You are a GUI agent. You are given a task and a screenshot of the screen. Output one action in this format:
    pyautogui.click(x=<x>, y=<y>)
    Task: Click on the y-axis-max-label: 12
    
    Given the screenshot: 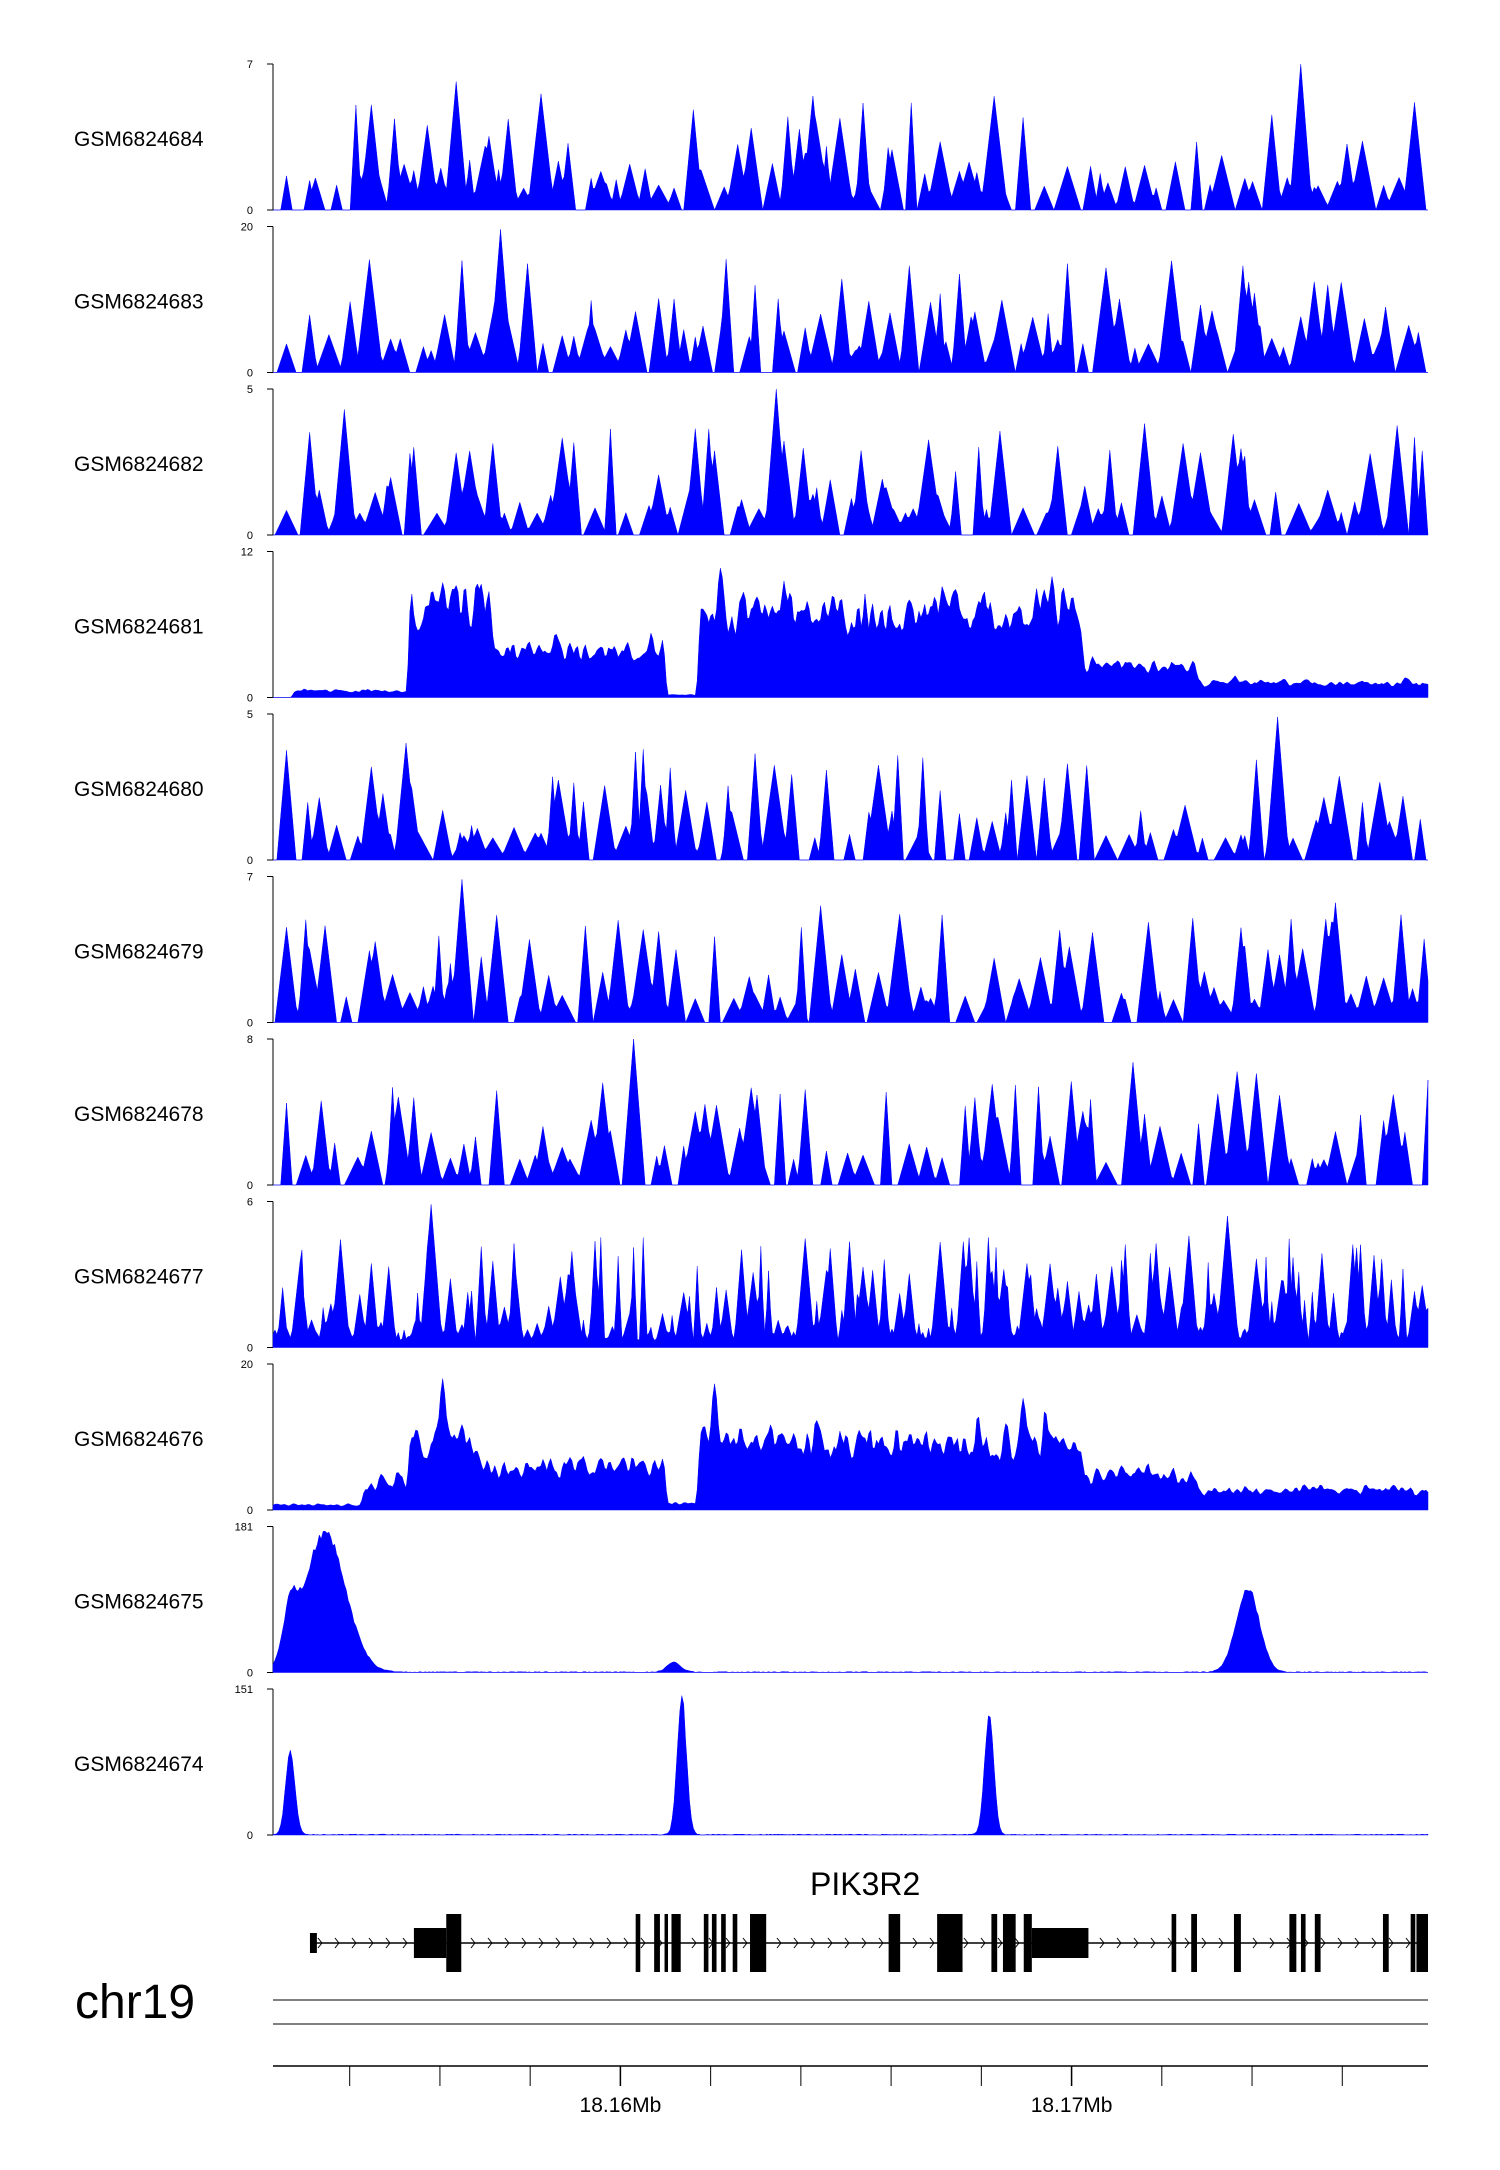 What is the action you would take?
    pyautogui.click(x=247, y=553)
    